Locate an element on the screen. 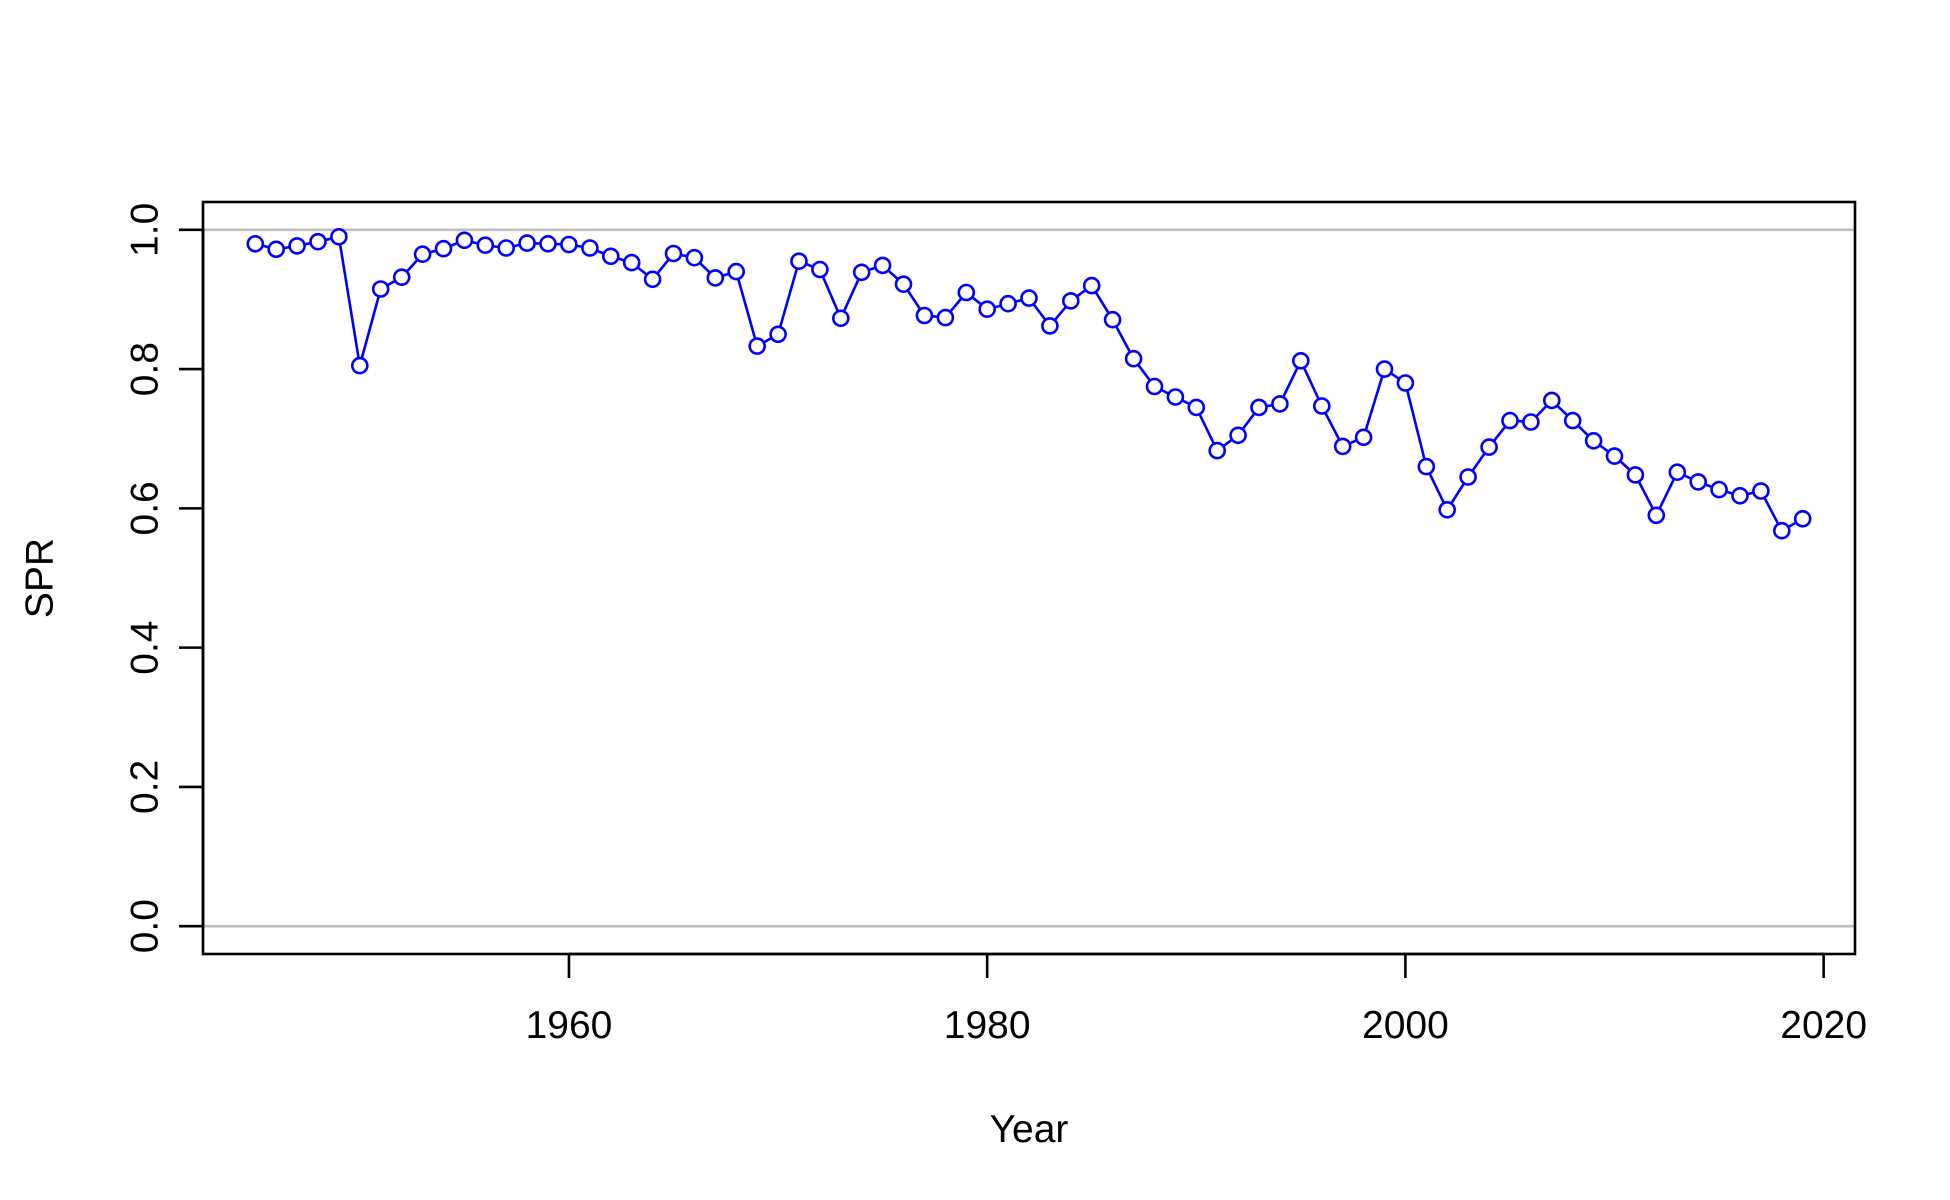 The height and width of the screenshot is (1200, 1950). data-point-1991 is located at coordinates (1217, 450).